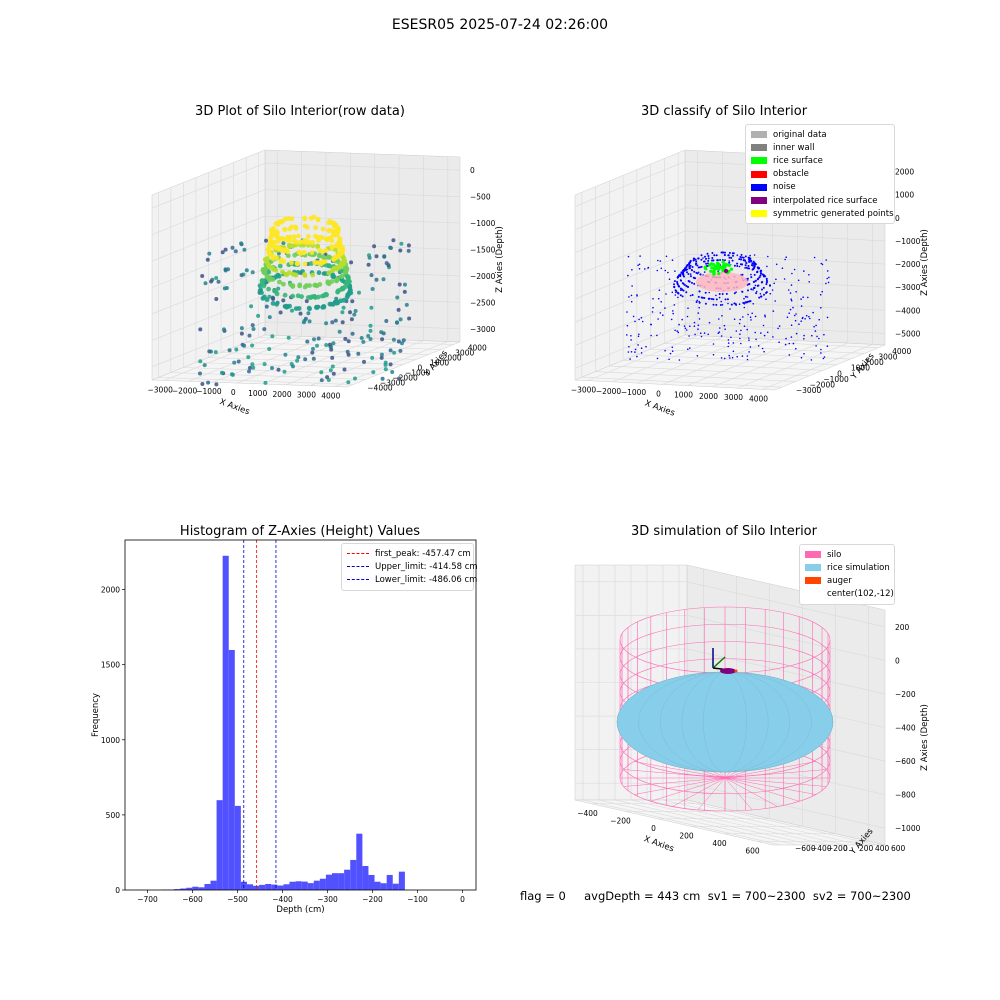 The width and height of the screenshot is (1000, 1000). What do you see at coordinates (874, 362) in the screenshot?
I see `p2-ytick-label: 2000` at bounding box center [874, 362].